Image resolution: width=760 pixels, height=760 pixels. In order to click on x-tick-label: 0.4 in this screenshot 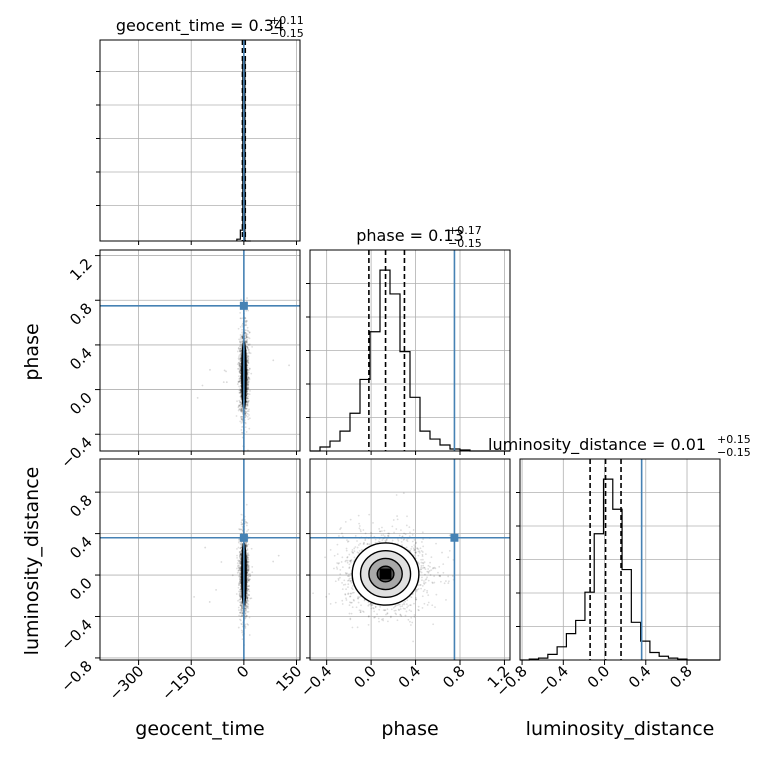, I will do `click(640, 677)`.